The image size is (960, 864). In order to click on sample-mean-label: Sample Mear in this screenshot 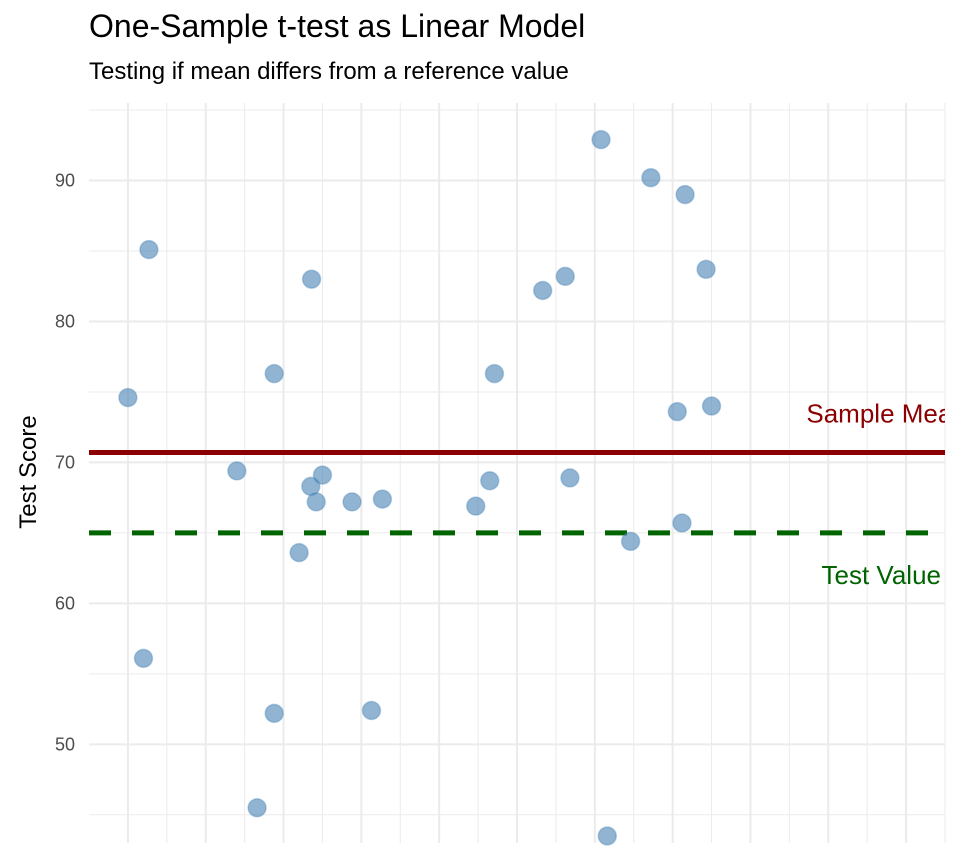, I will do `click(883, 414)`.